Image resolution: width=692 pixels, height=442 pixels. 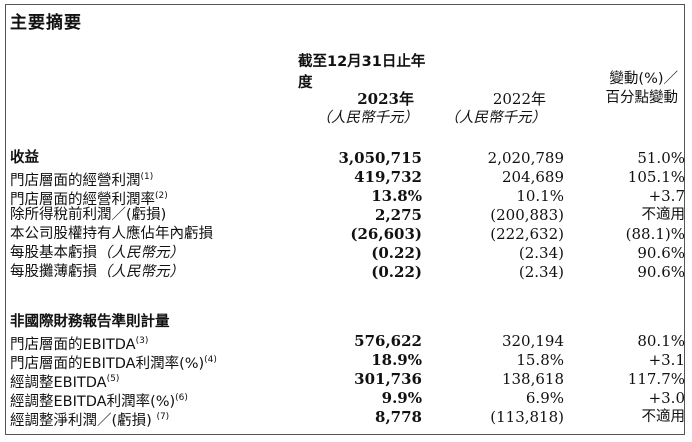 What do you see at coordinates (401, 398) in the screenshot?
I see `value-2023: 9.9%` at bounding box center [401, 398].